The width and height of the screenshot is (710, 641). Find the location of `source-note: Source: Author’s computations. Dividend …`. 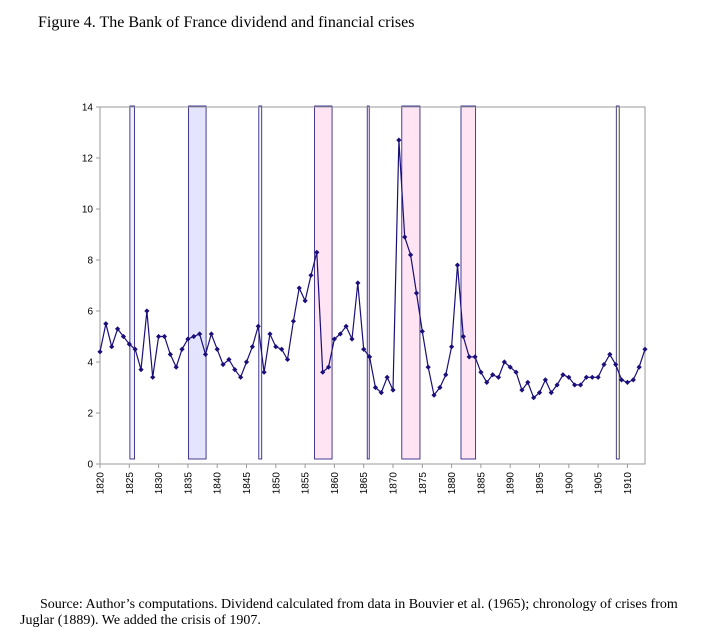

source-note: Source: Author’s computations. Dividend … is located at coordinates (349, 612).